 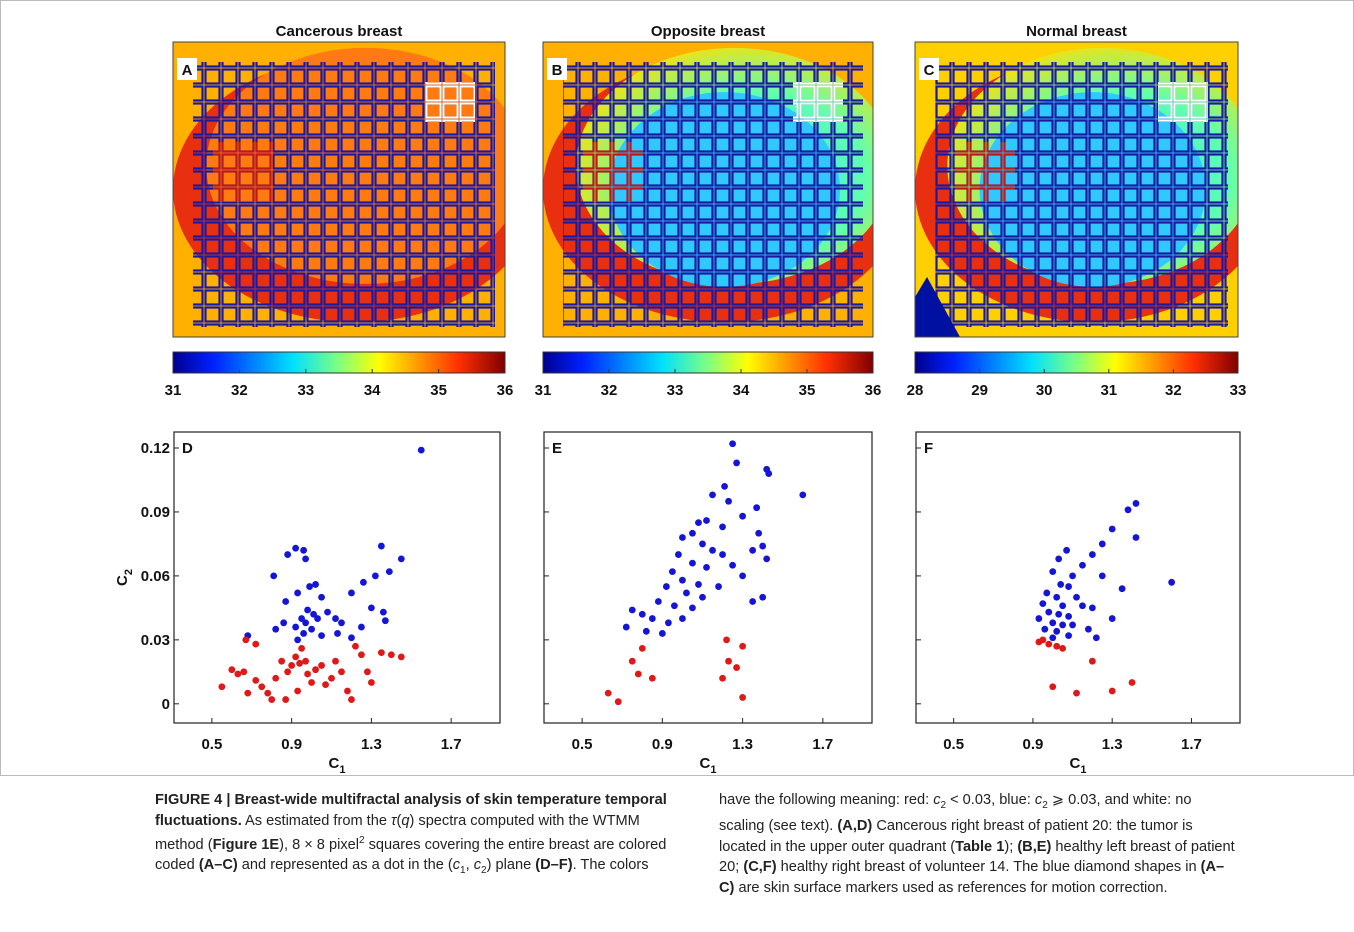 What do you see at coordinates (1075, 763) in the screenshot?
I see `x-label-base: C` at bounding box center [1075, 763].